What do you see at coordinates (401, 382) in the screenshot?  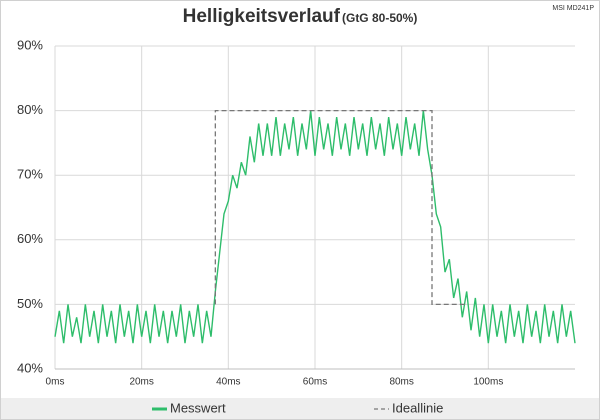 I see `x-tick-label: 80ms` at bounding box center [401, 382].